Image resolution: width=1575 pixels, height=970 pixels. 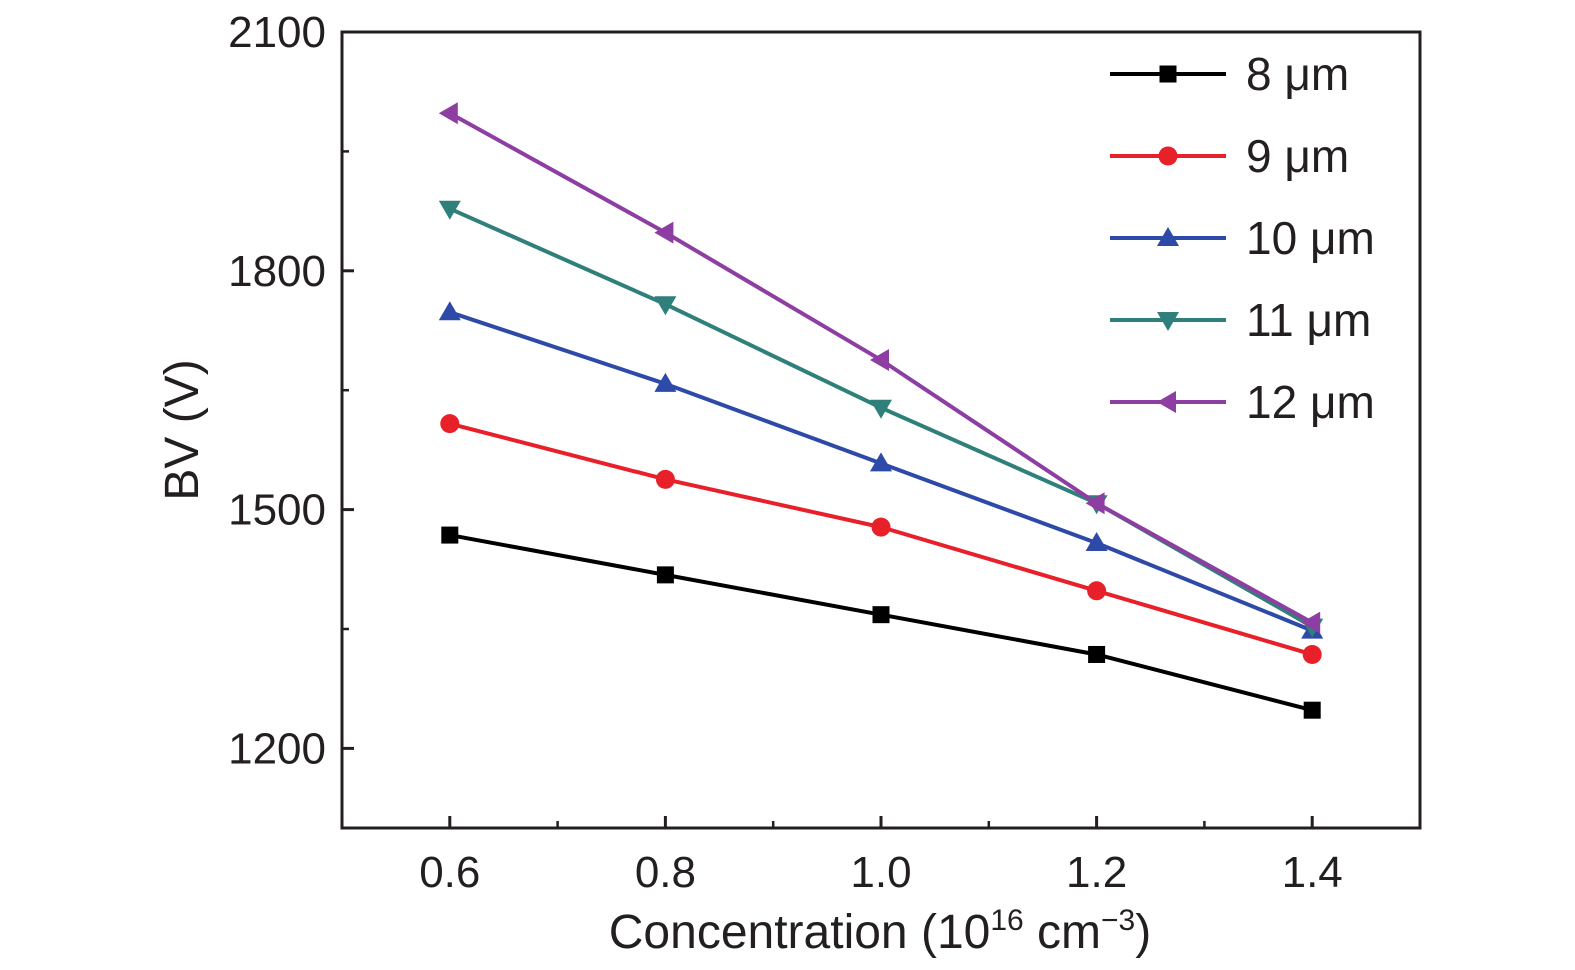 I want to click on legend-item: 8 μm, so click(x=1229, y=74).